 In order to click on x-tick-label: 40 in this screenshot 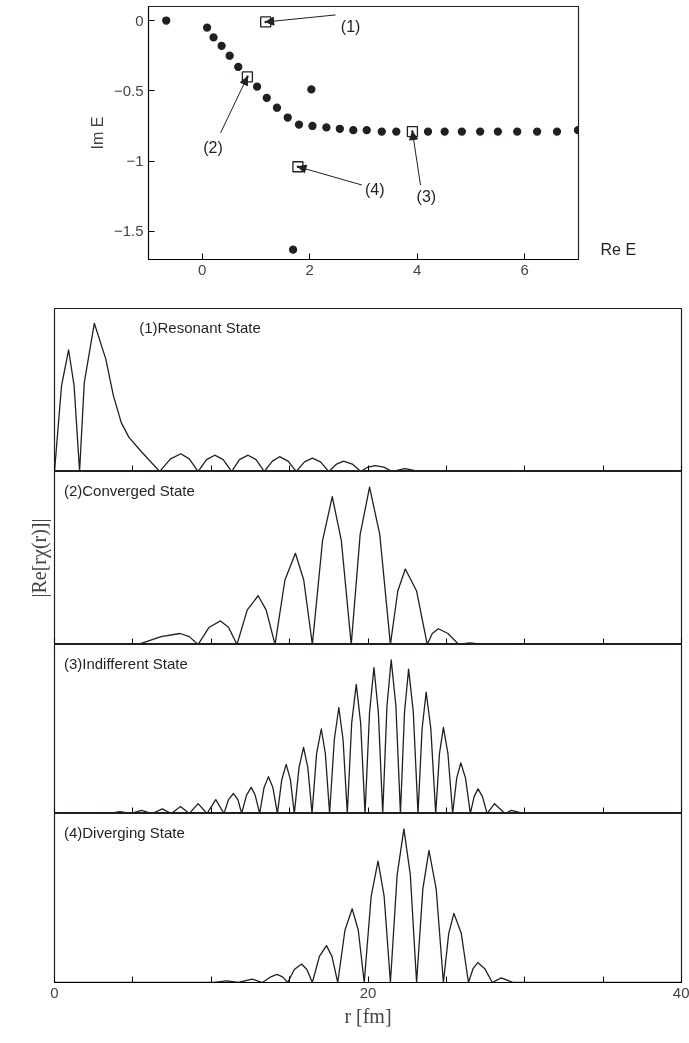, I will do `click(680, 992)`.